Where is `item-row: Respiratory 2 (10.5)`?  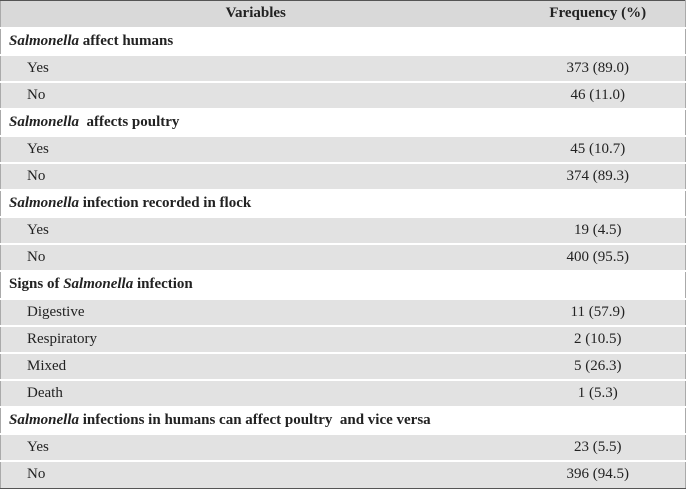
item-row: Respiratory 2 (10.5) is located at coordinates (343, 338).